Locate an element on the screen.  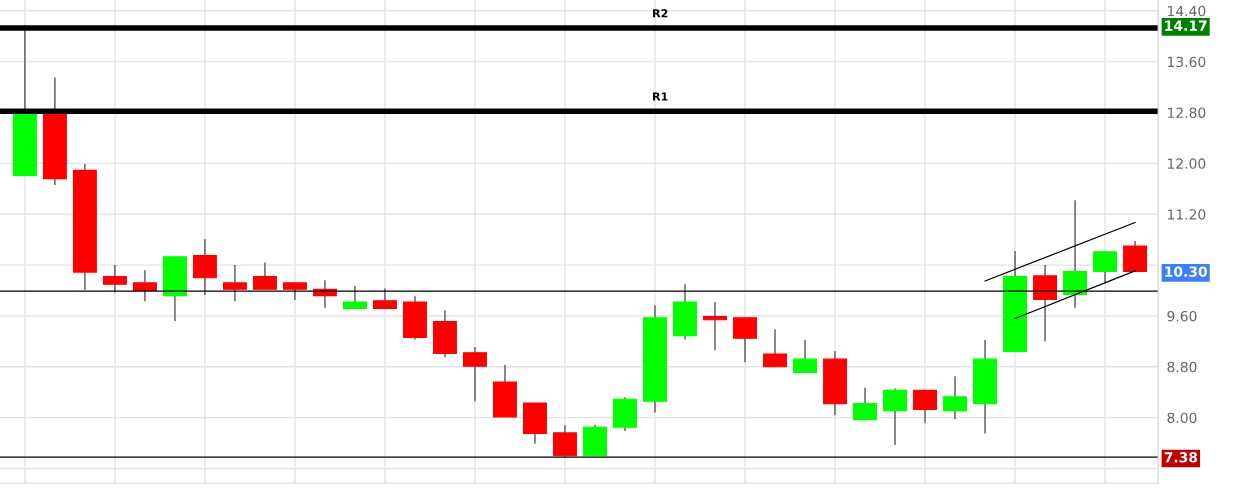
y-tick-label: 12.80 is located at coordinates (1187, 112).